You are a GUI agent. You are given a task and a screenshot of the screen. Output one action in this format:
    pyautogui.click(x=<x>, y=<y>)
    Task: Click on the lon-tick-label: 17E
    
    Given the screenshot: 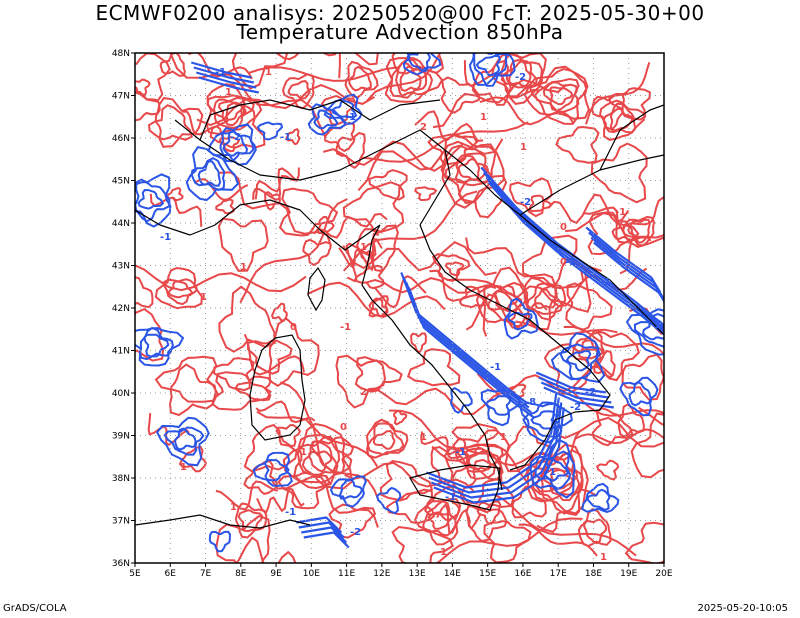 What is the action you would take?
    pyautogui.click(x=558, y=574)
    